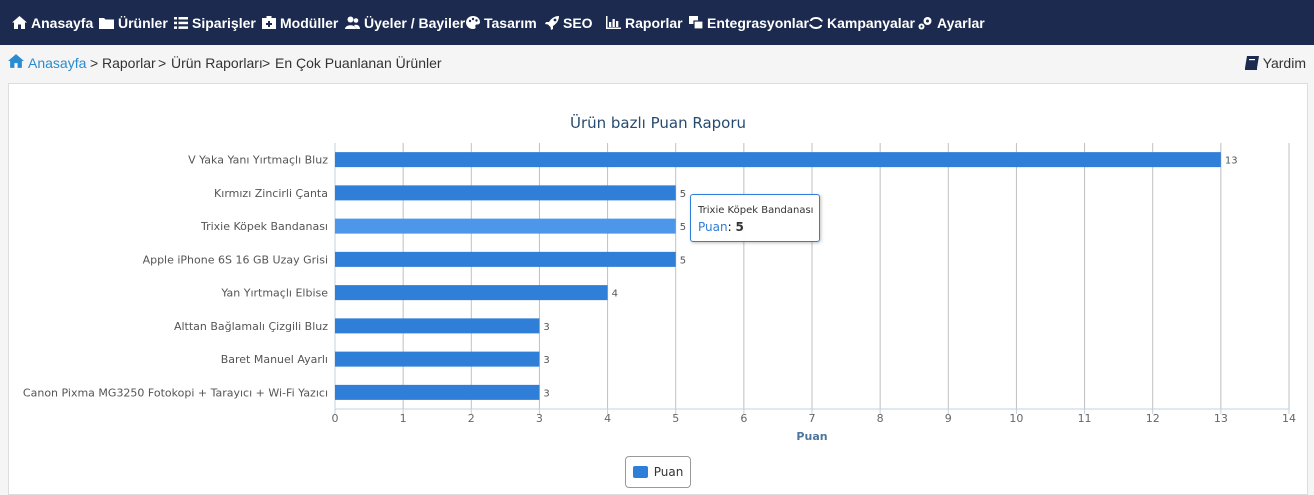  What do you see at coordinates (948, 418) in the screenshot?
I see `x-tick-label: 9` at bounding box center [948, 418].